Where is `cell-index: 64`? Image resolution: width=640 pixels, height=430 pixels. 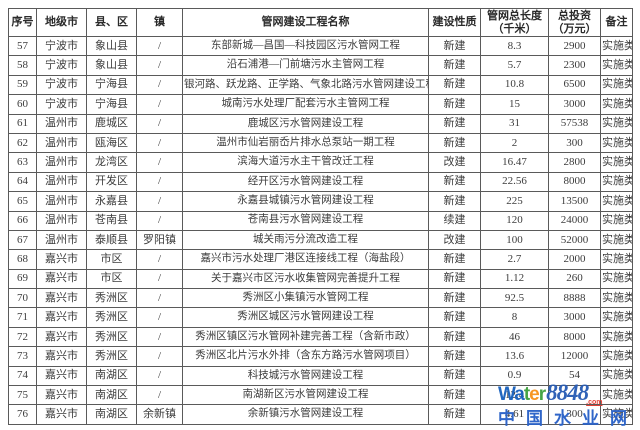 cell-index: 64 is located at coordinates (22, 182).